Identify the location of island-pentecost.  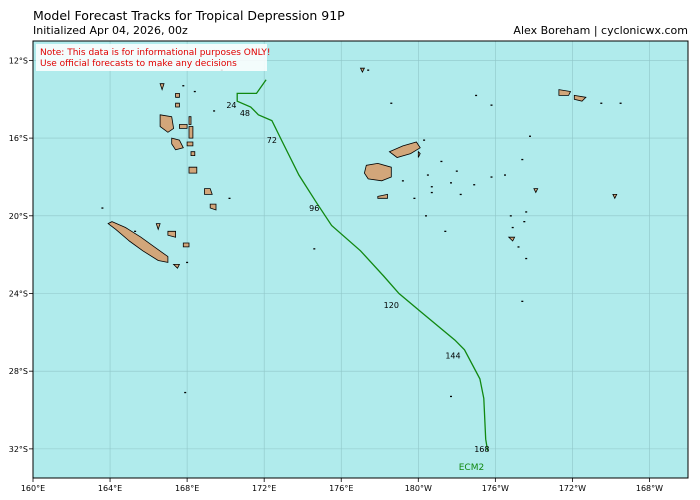
(191, 132).